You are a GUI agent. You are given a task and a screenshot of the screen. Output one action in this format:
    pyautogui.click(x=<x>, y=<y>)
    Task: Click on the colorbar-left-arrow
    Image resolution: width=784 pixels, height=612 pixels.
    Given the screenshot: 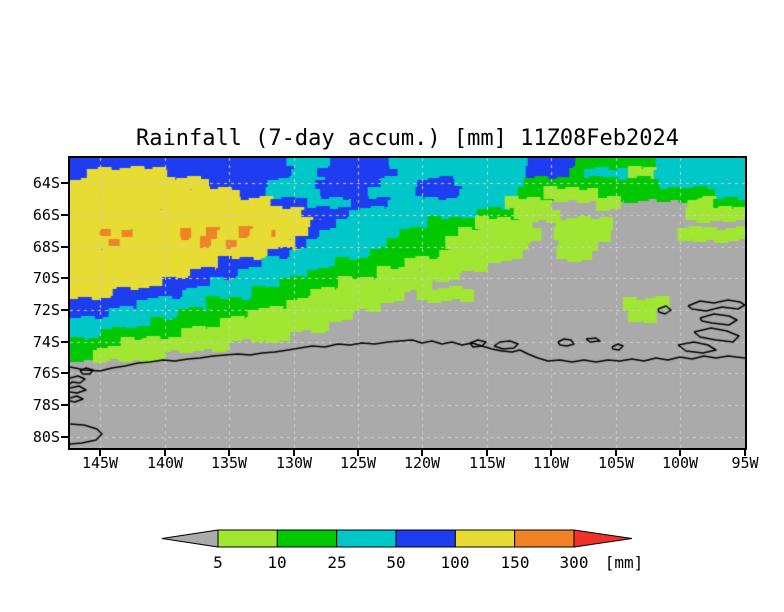 What is the action you would take?
    pyautogui.click(x=190, y=538)
    